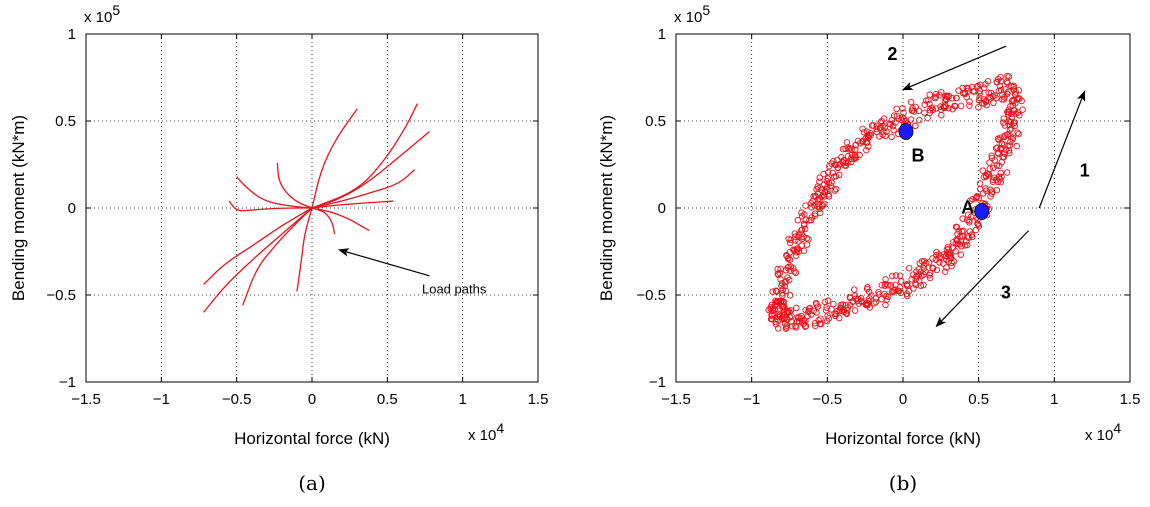 The image size is (1150, 507). I want to click on panel-a-x-tick-label: −0.5, so click(237, 399).